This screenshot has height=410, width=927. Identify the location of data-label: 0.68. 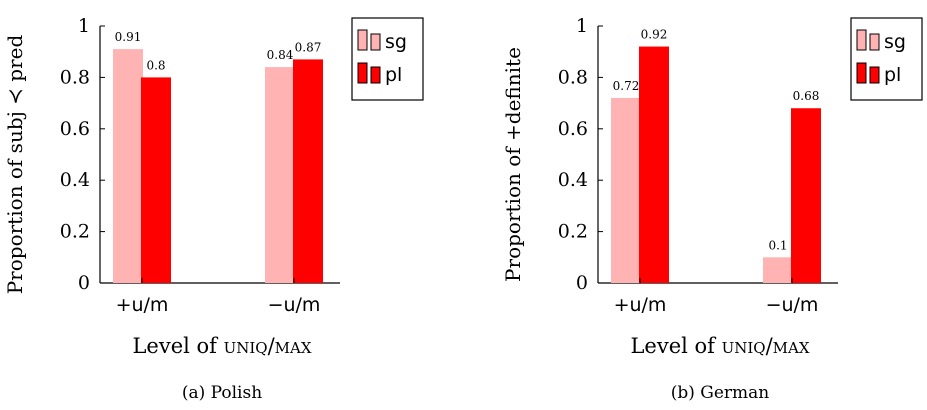
(806, 96).